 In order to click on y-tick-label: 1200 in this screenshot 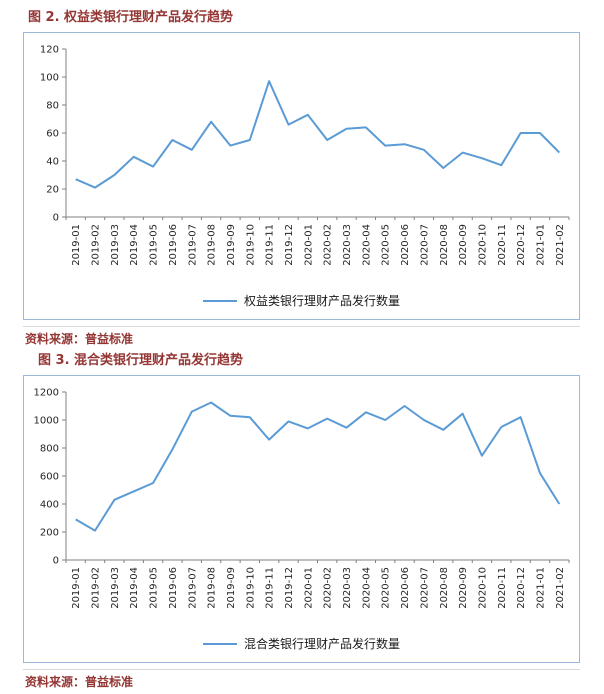, I will do `click(46, 393)`.